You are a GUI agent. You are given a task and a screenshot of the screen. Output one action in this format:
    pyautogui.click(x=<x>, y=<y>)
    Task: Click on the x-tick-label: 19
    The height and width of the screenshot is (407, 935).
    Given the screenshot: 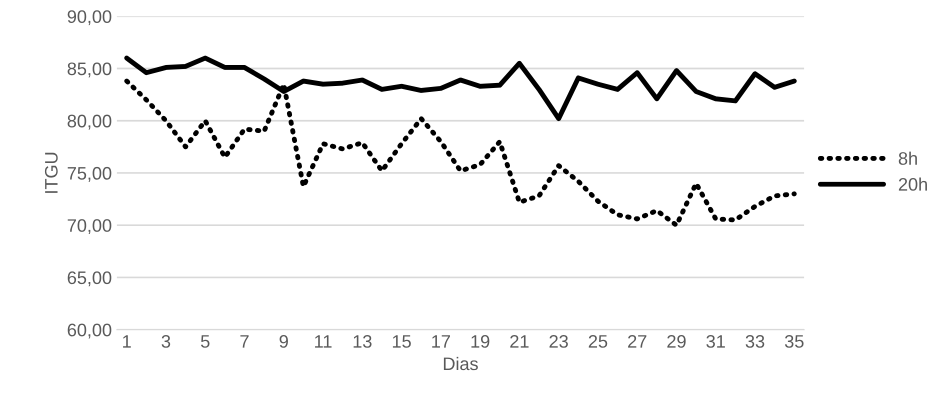 What is the action you would take?
    pyautogui.click(x=480, y=341)
    